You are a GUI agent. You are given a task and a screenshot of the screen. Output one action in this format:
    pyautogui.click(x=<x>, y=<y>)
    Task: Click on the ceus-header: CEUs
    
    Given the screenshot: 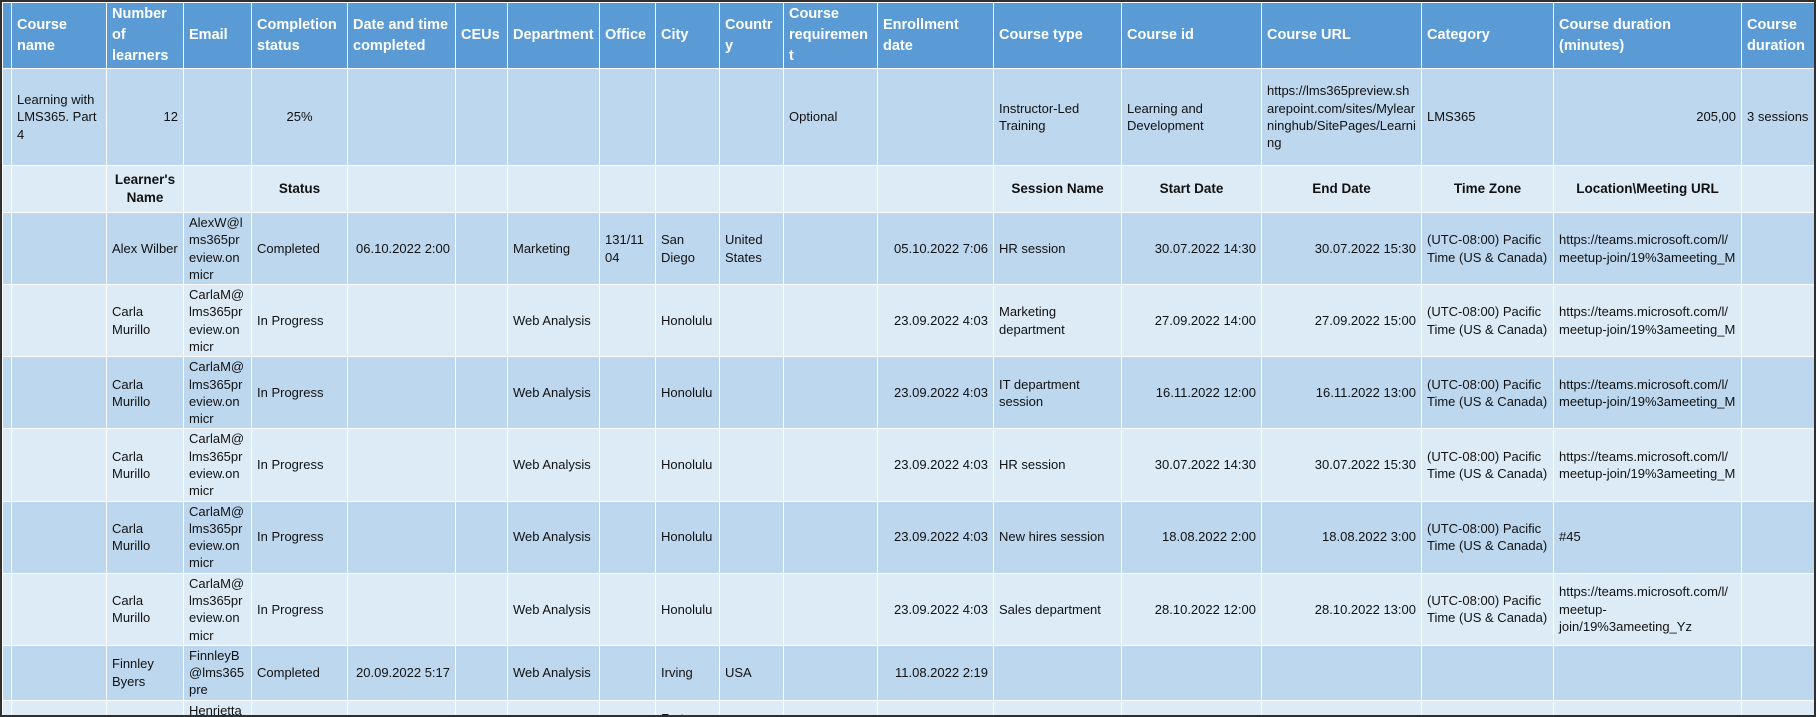 What is the action you would take?
    pyautogui.click(x=481, y=36)
    